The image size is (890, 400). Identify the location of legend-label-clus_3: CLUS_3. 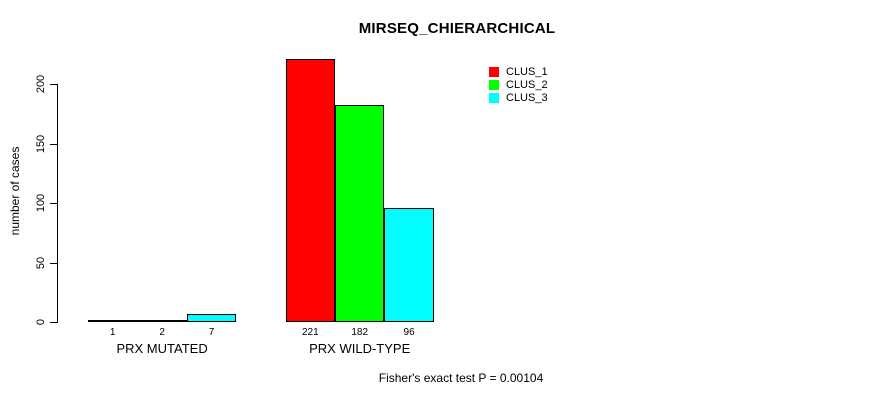
(527, 98).